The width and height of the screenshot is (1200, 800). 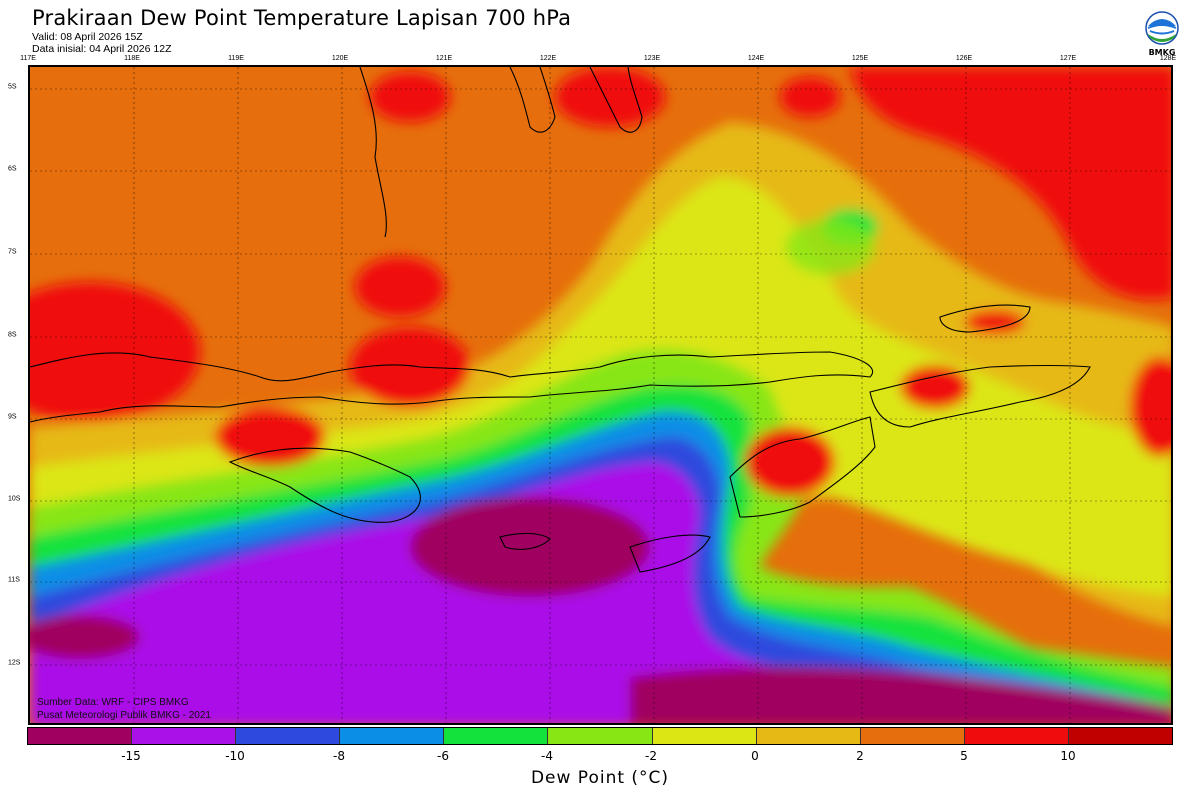 I want to click on colorbar-tick: -2, so click(x=651, y=756).